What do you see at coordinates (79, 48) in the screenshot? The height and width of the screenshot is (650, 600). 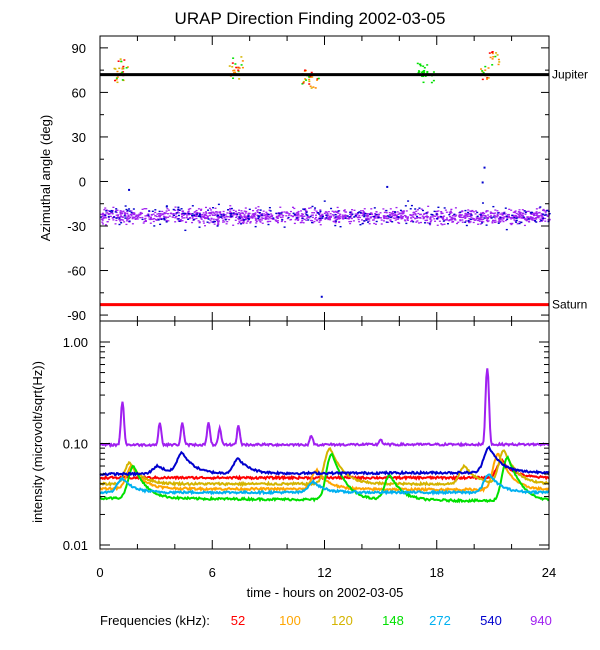 I see `azimuth-y-tick-label: 90` at bounding box center [79, 48].